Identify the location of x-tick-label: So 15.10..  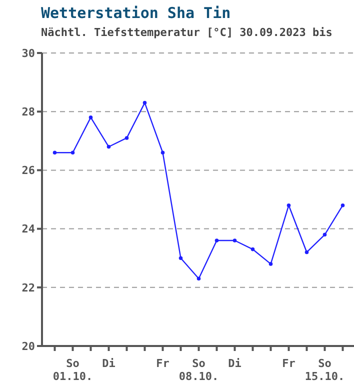
(324, 369).